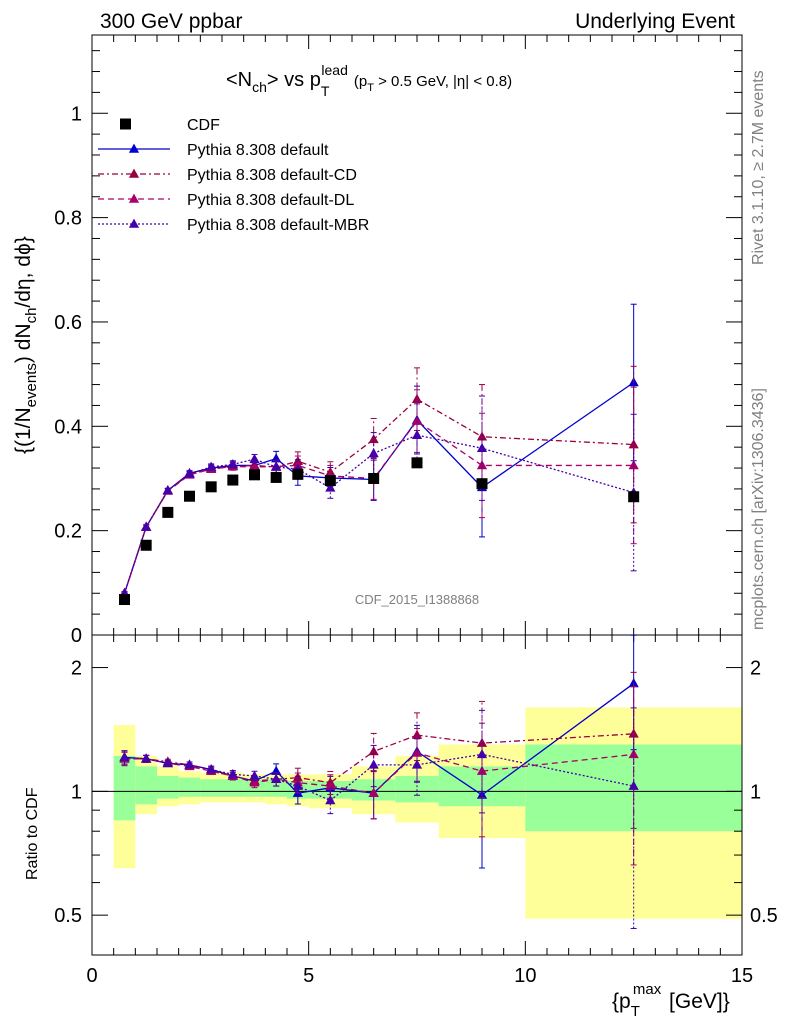  I want to click on legend-marker-default, so click(134, 148).